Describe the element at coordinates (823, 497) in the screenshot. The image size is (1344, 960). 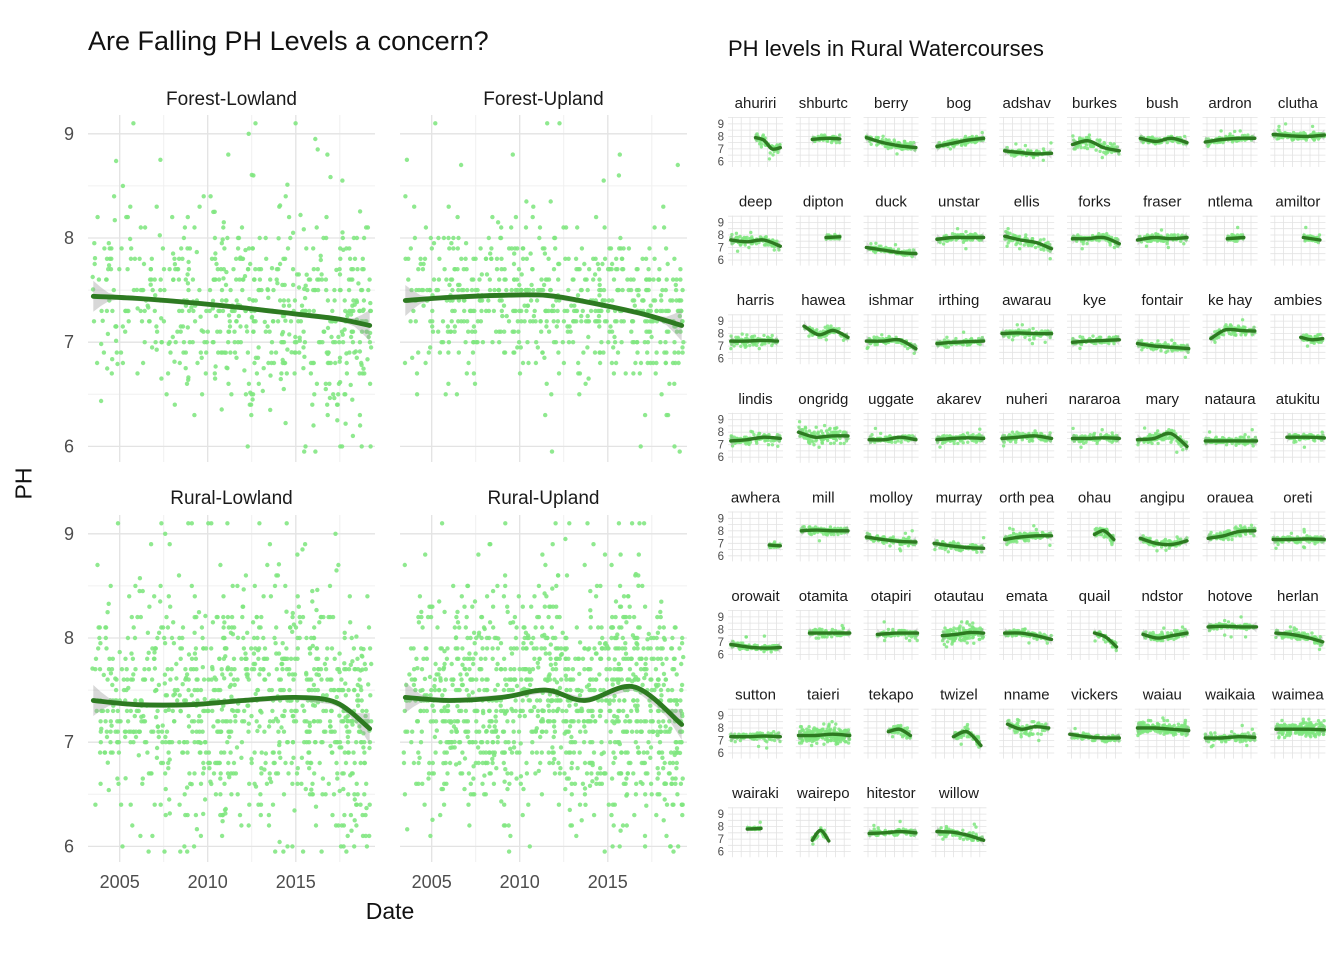
I see `mini-facet-label: mill` at that location.